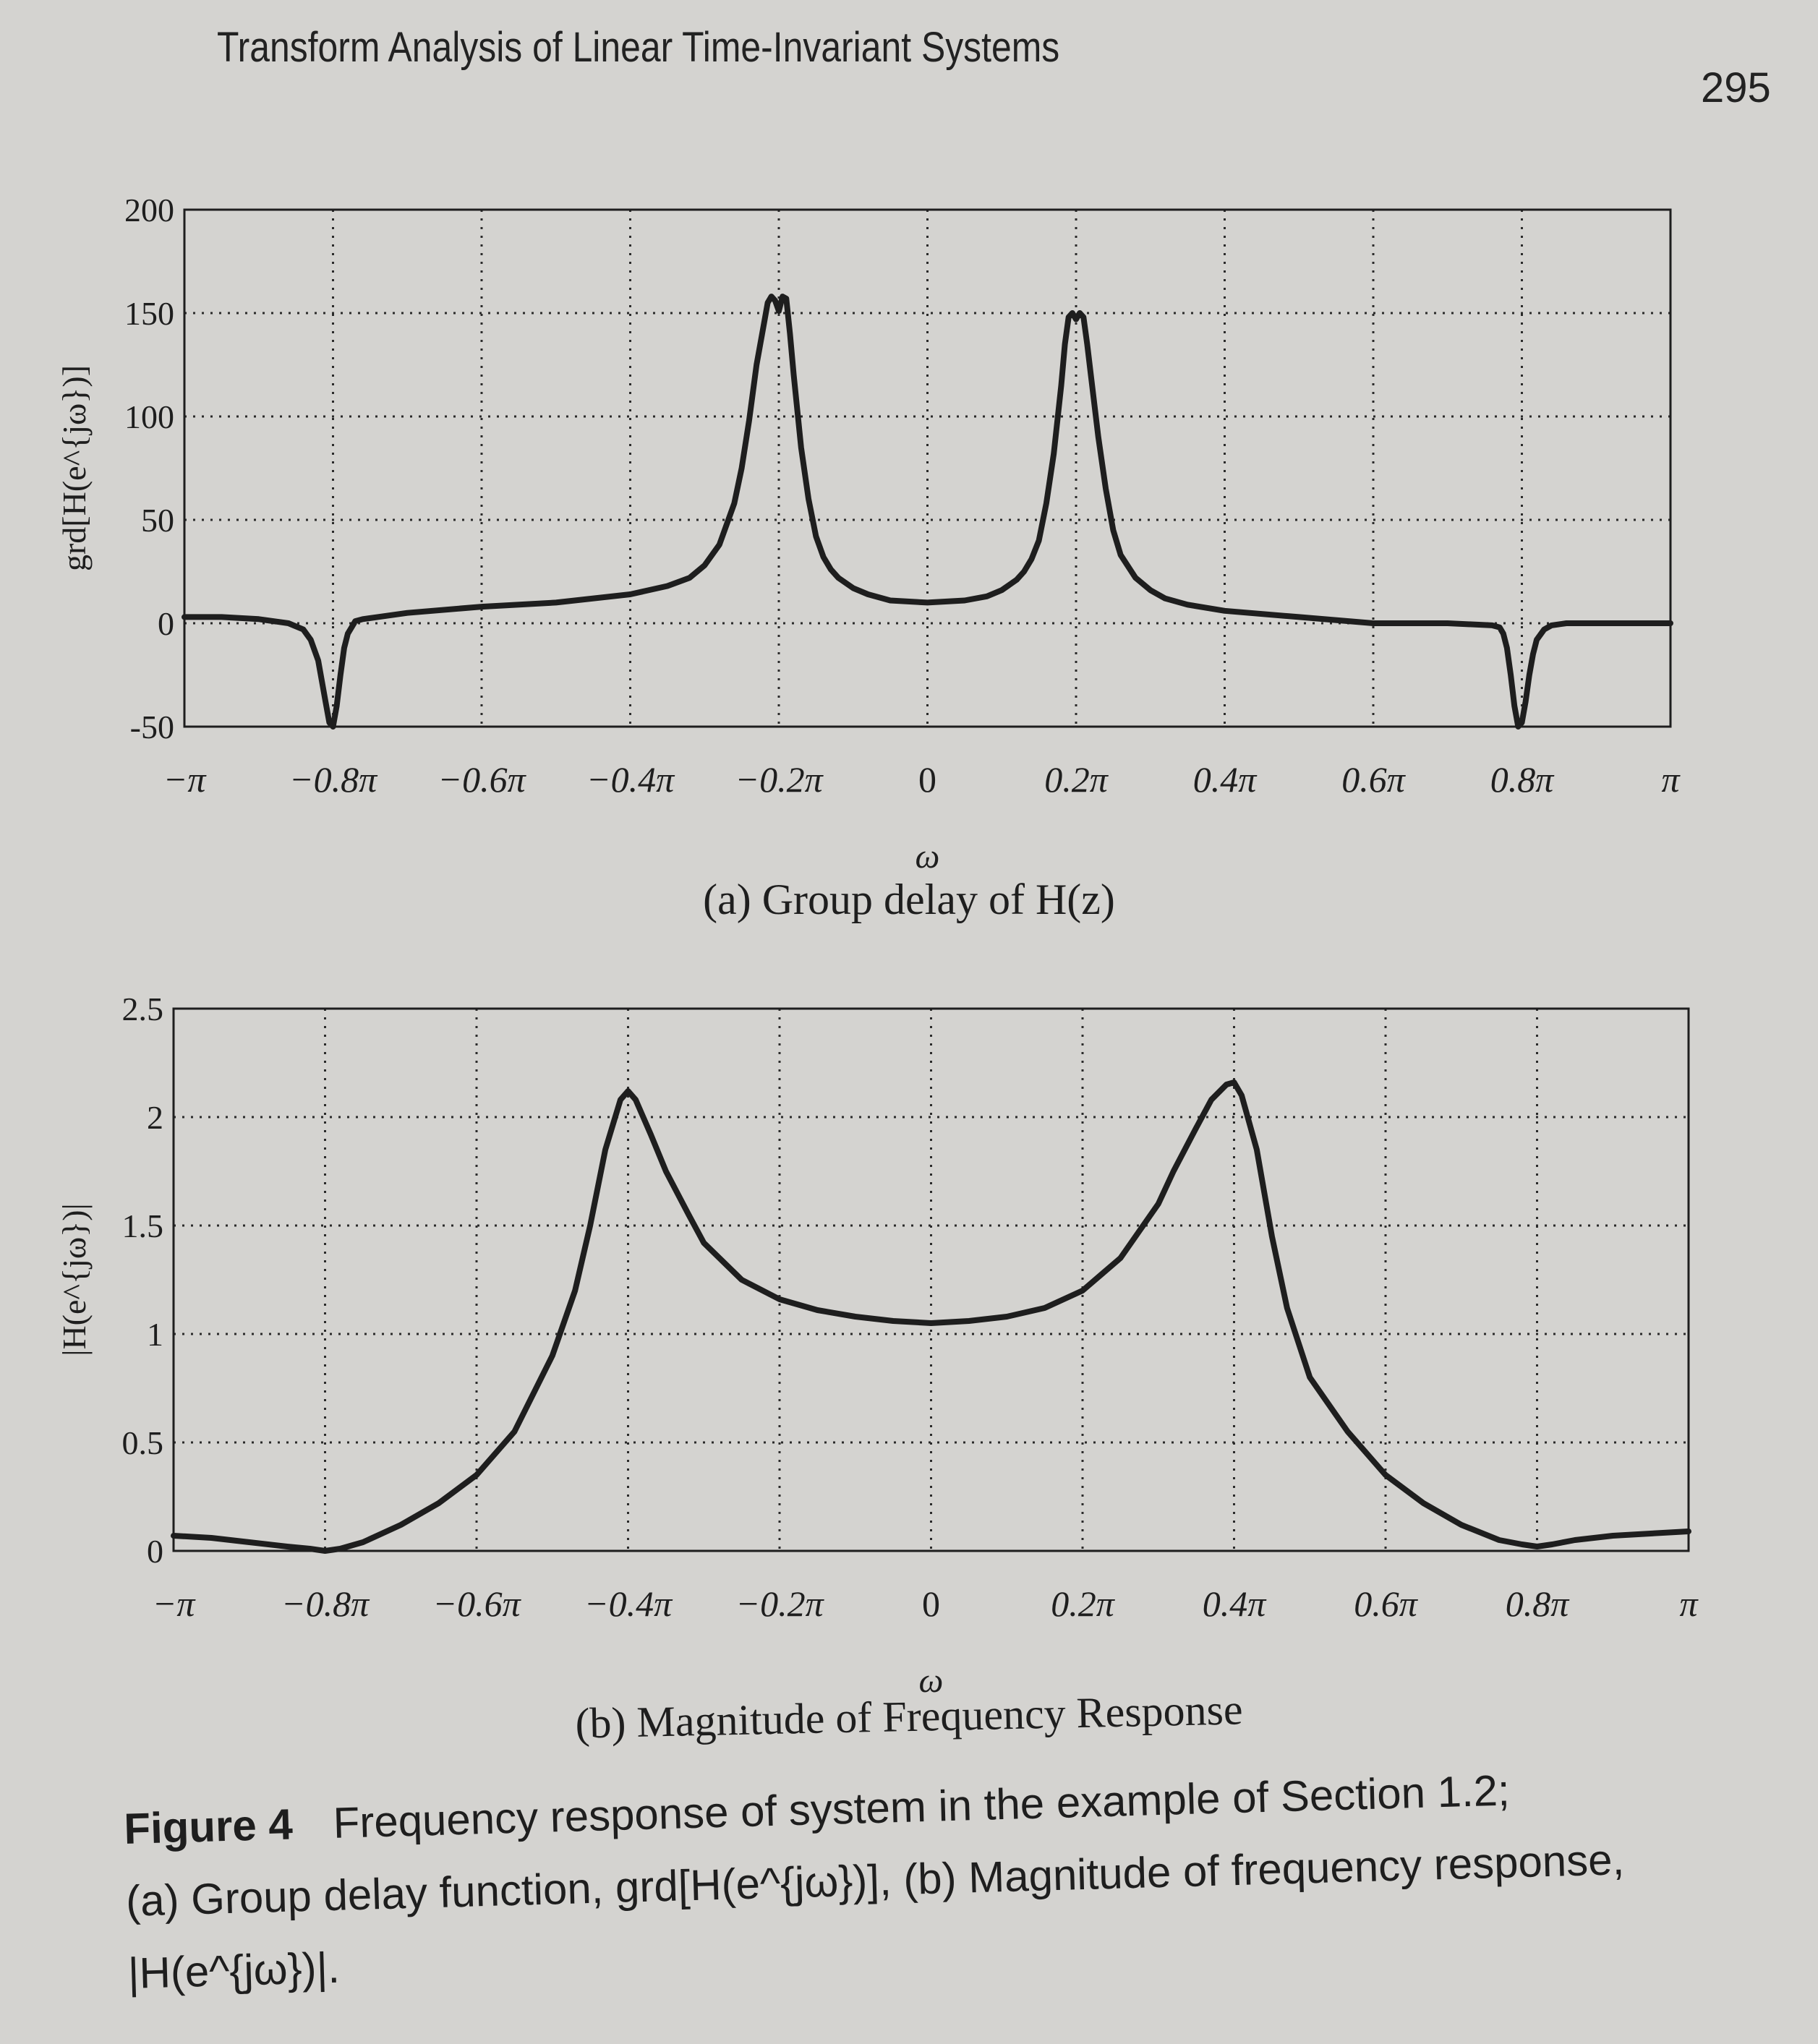 The image size is (1818, 2044). I want to click on y-tick-label: 2, so click(155, 1117).